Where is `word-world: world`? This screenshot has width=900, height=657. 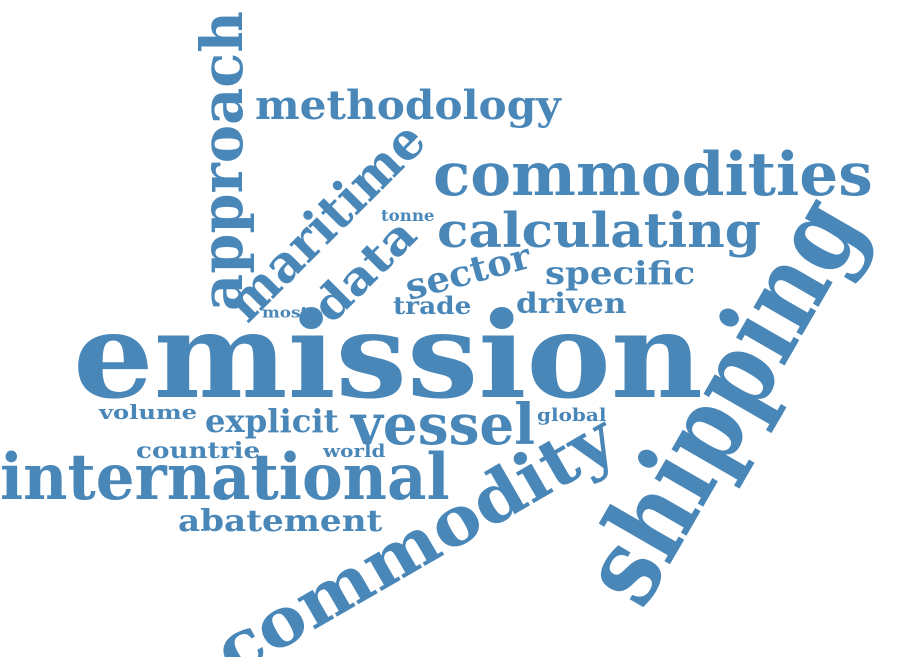 word-world: world is located at coordinates (354, 451).